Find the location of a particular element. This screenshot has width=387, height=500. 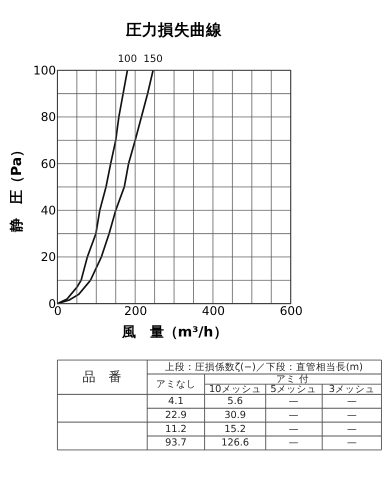

y-tick-label: 40 is located at coordinates (48, 210).